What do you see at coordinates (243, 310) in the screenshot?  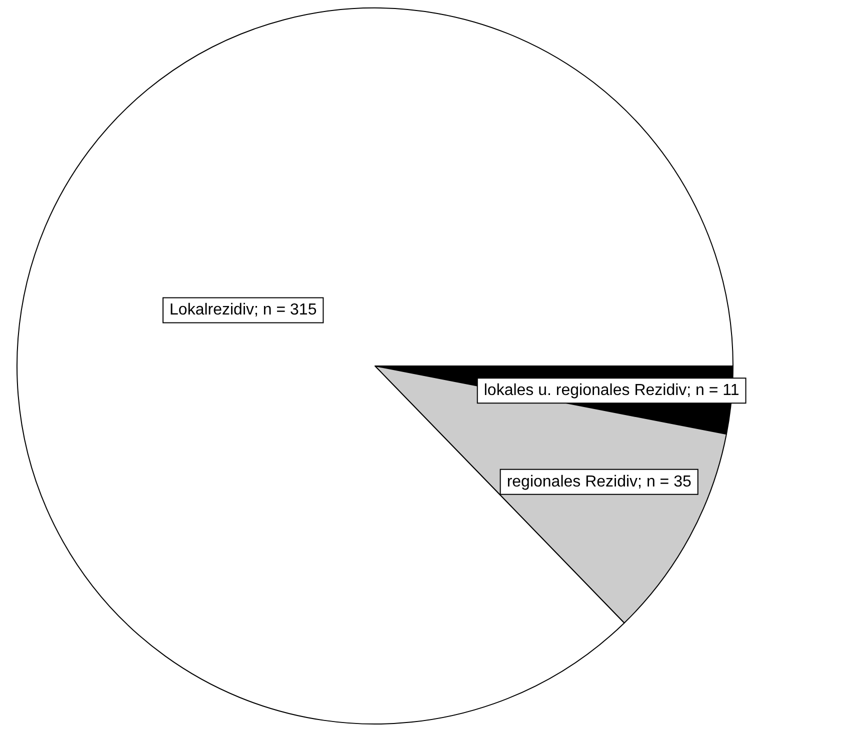 I see `slice-label: Lokalrezidiv; n = 315` at bounding box center [243, 310].